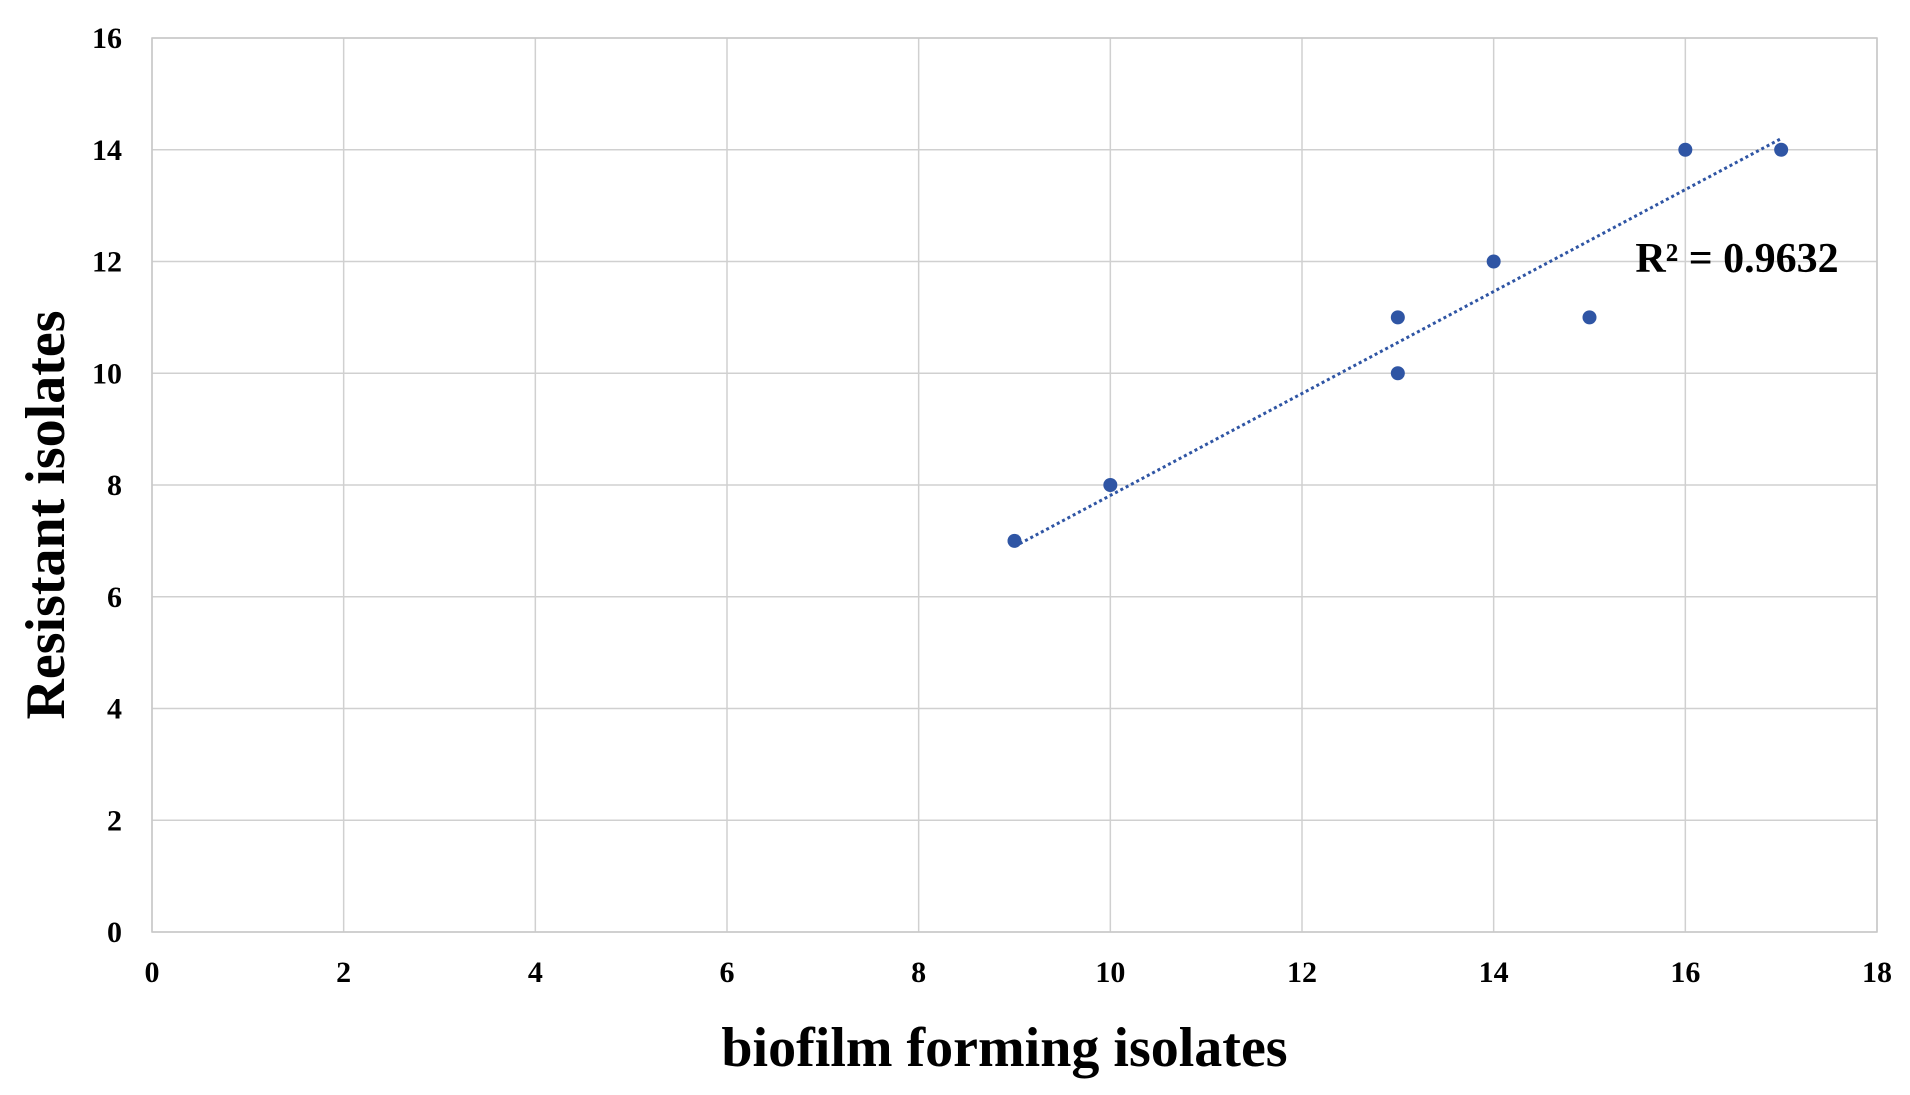  What do you see at coordinates (114, 709) in the screenshot?
I see `y-tick-label: 4` at bounding box center [114, 709].